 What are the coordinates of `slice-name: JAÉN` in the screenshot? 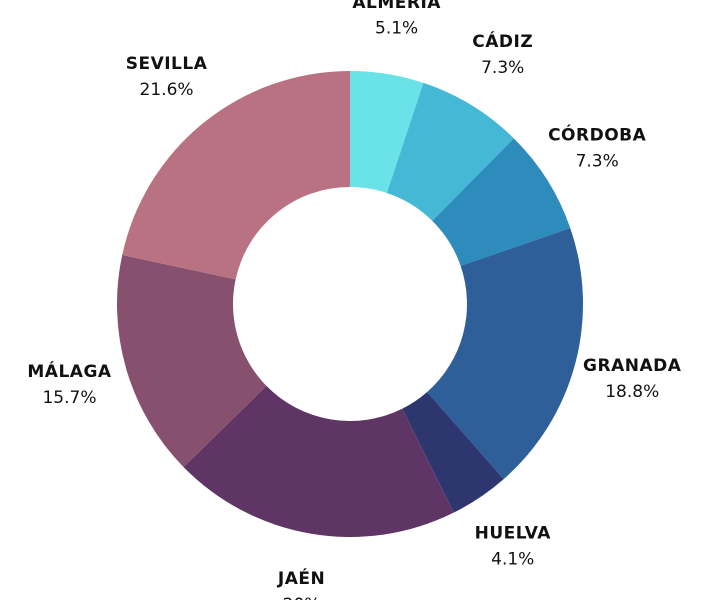 It's located at (301, 578).